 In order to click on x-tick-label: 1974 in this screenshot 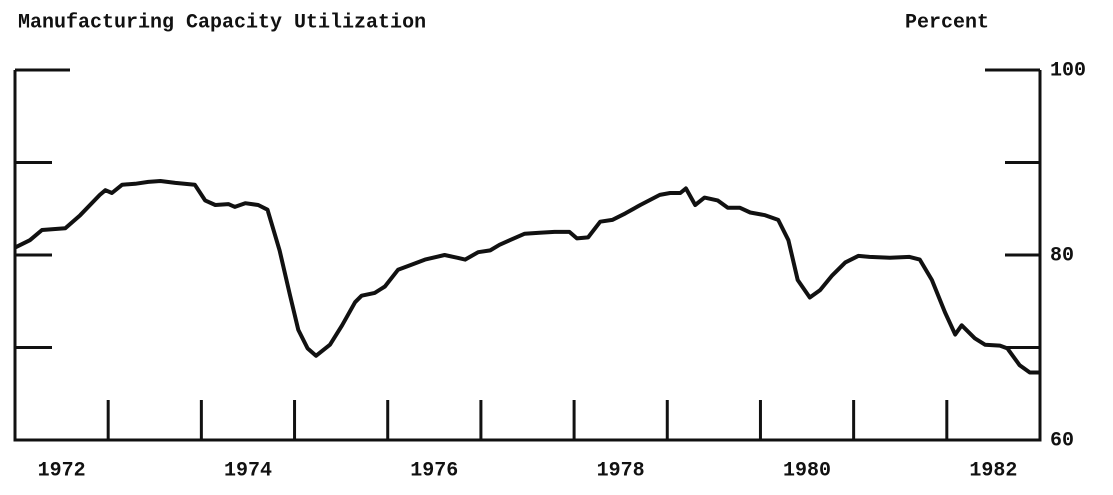, I will do `click(248, 470)`.